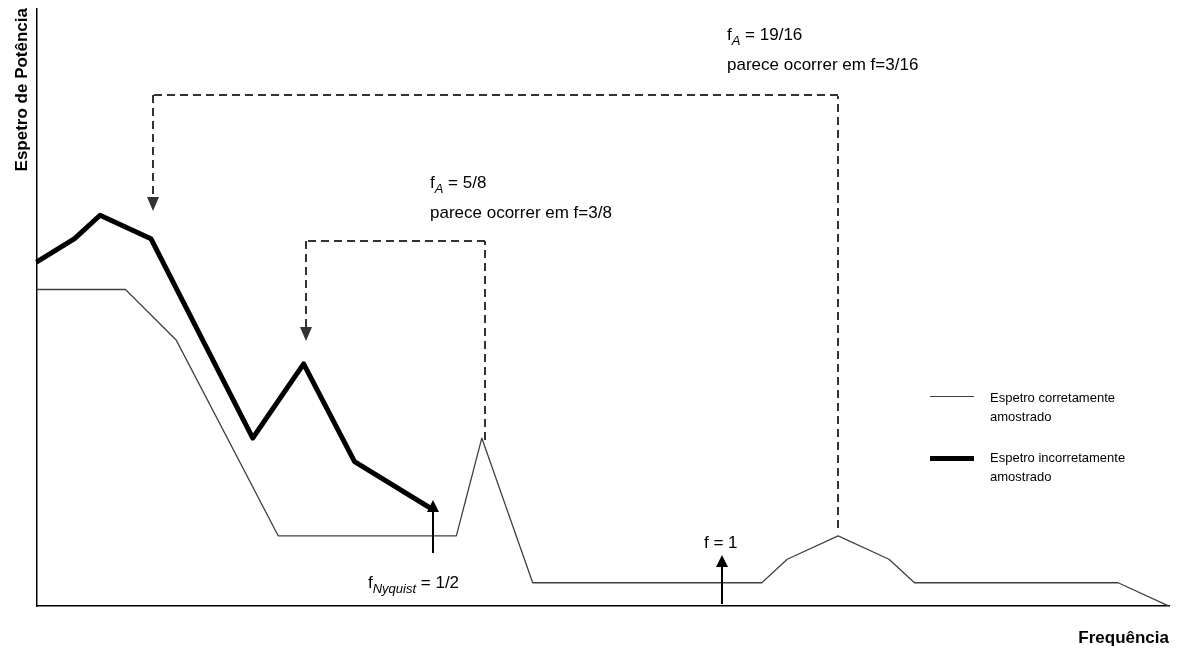 The height and width of the screenshot is (657, 1181). Describe the element at coordinates (721, 542) in the screenshot. I see `annotation: f = 1` at that location.